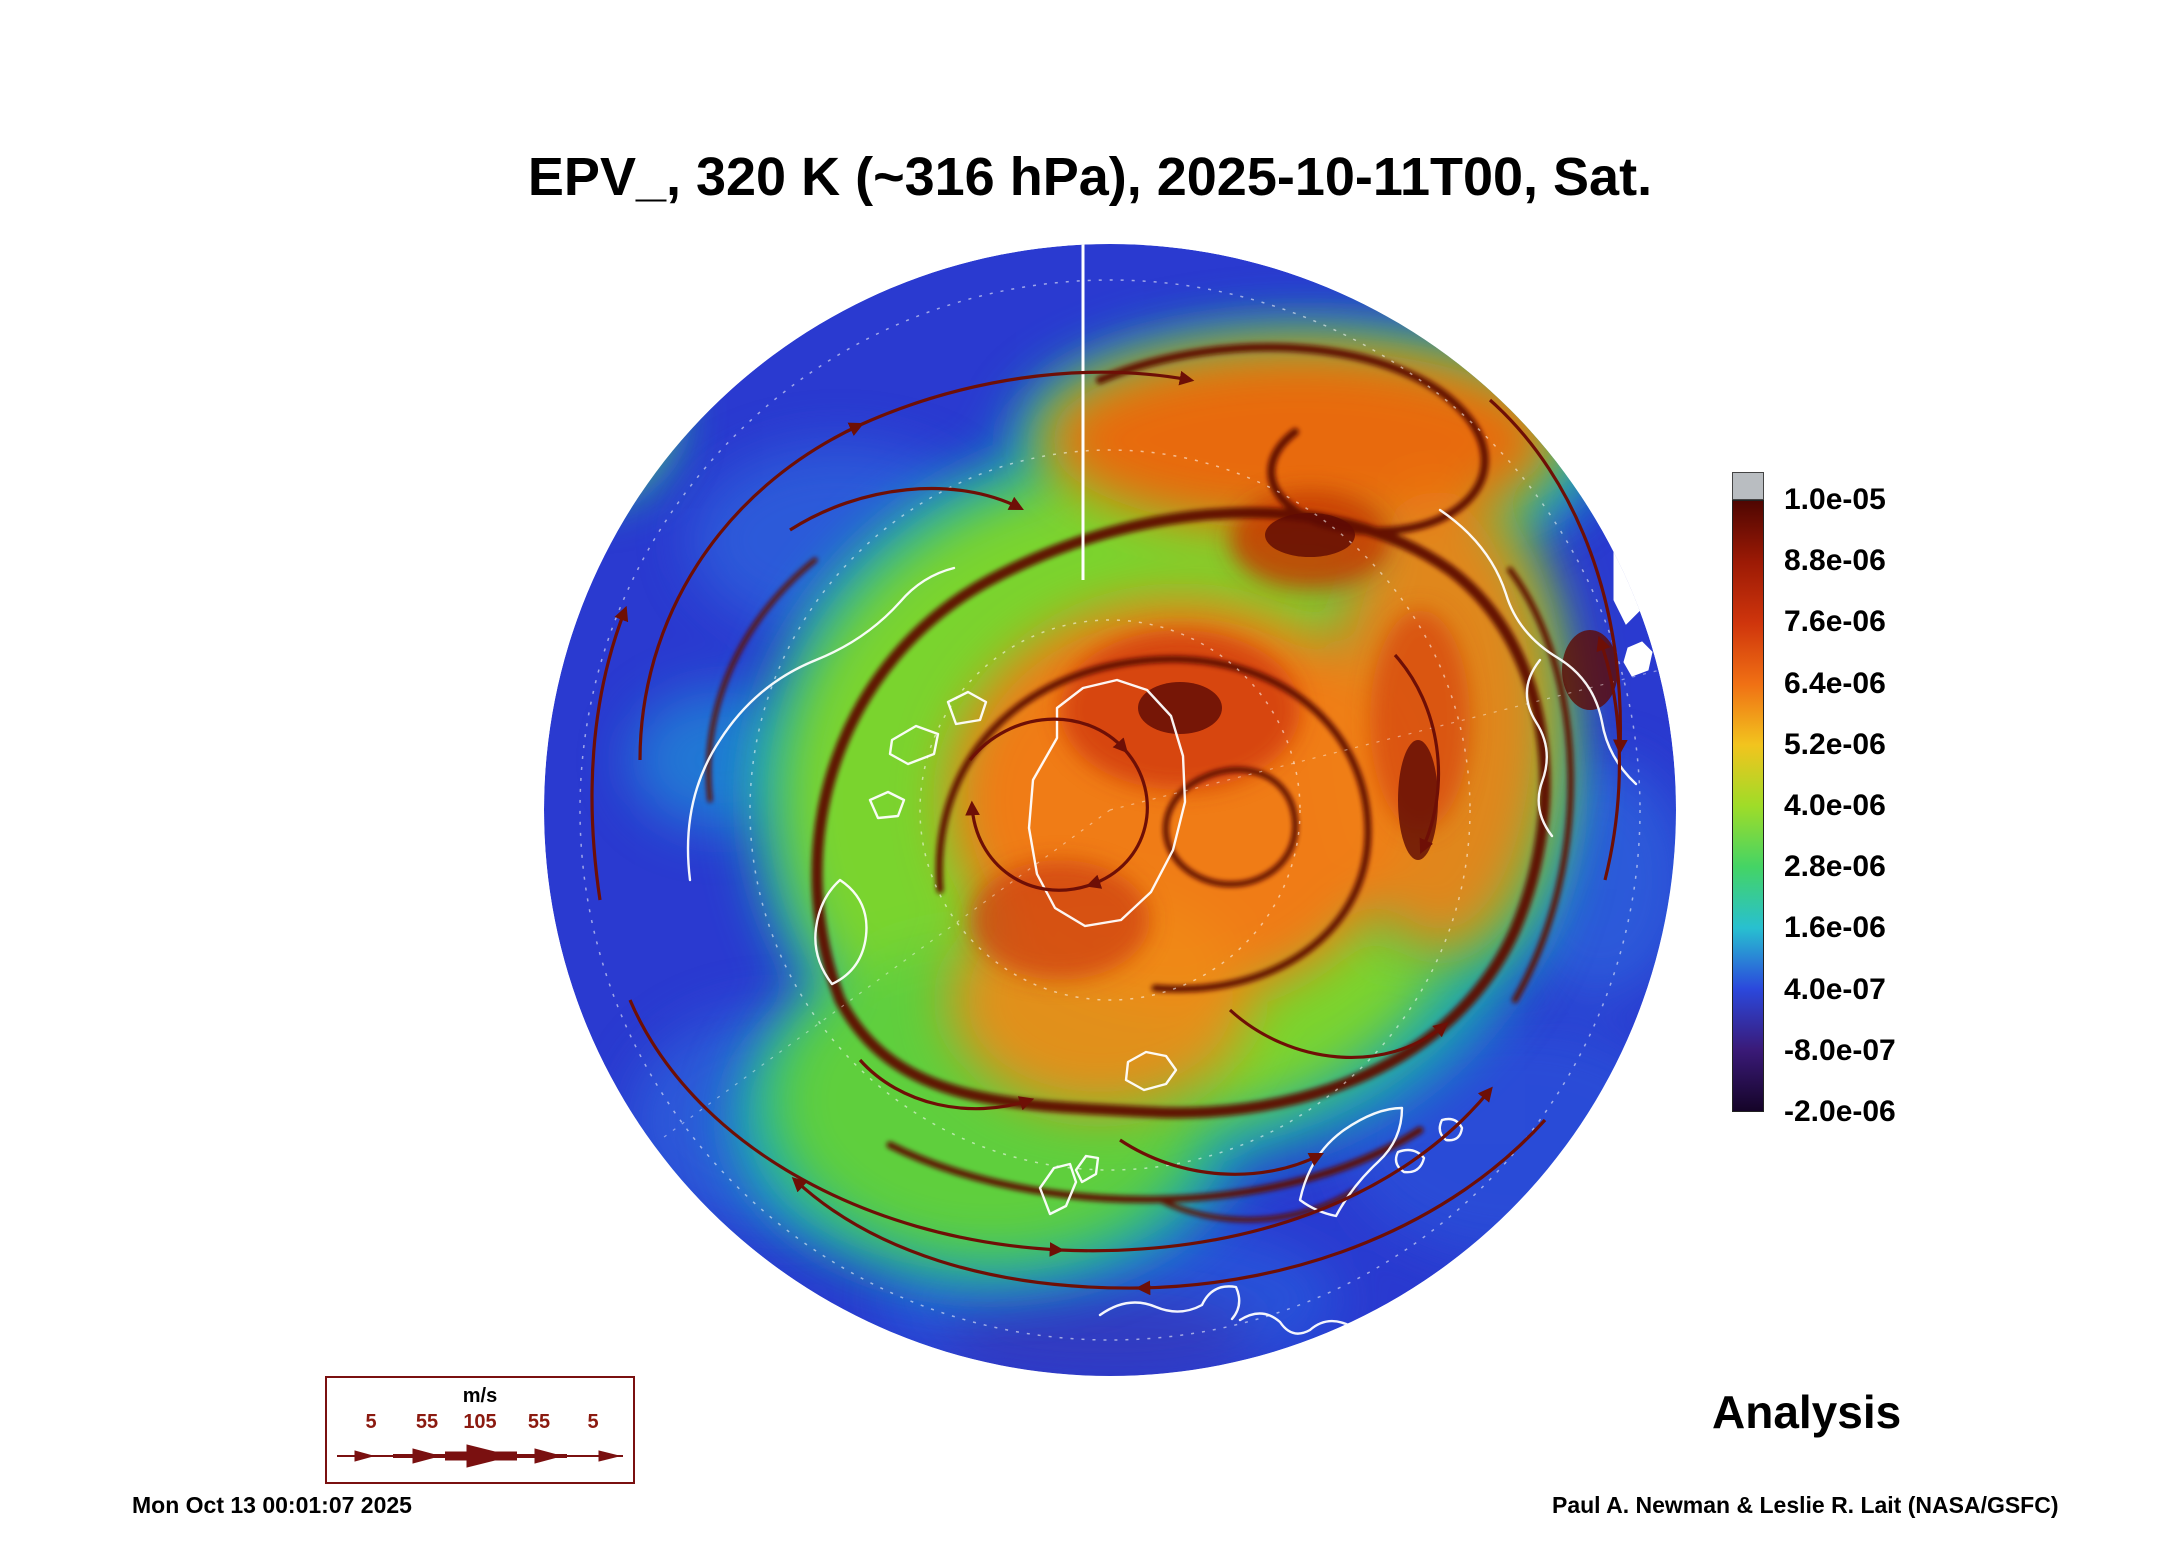  I want to click on wind-legend-unit: m/s, so click(480, 1396).